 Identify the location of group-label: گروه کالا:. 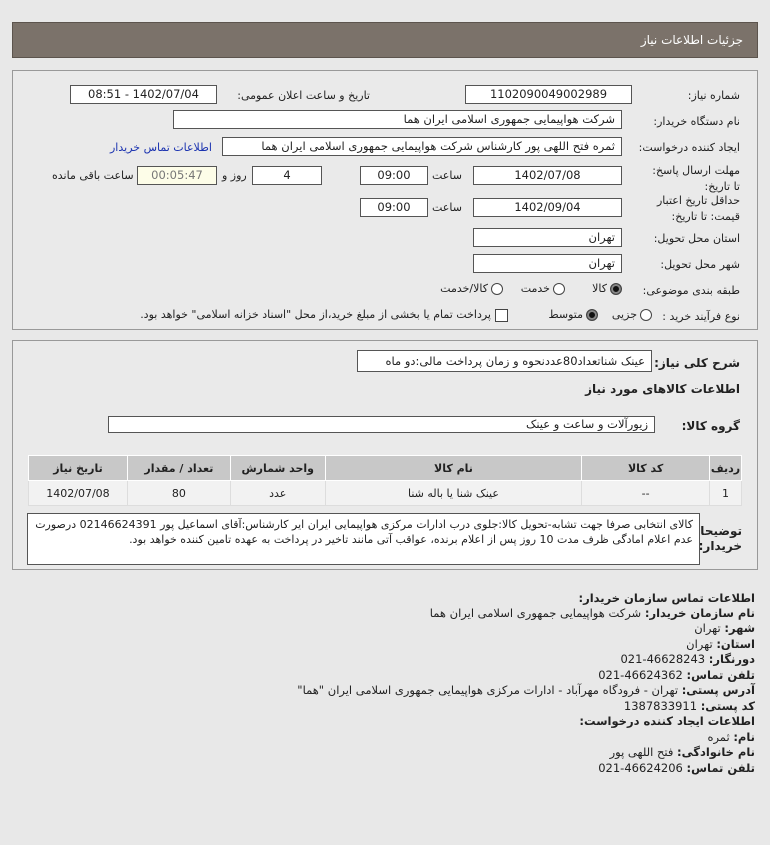
(710, 426).